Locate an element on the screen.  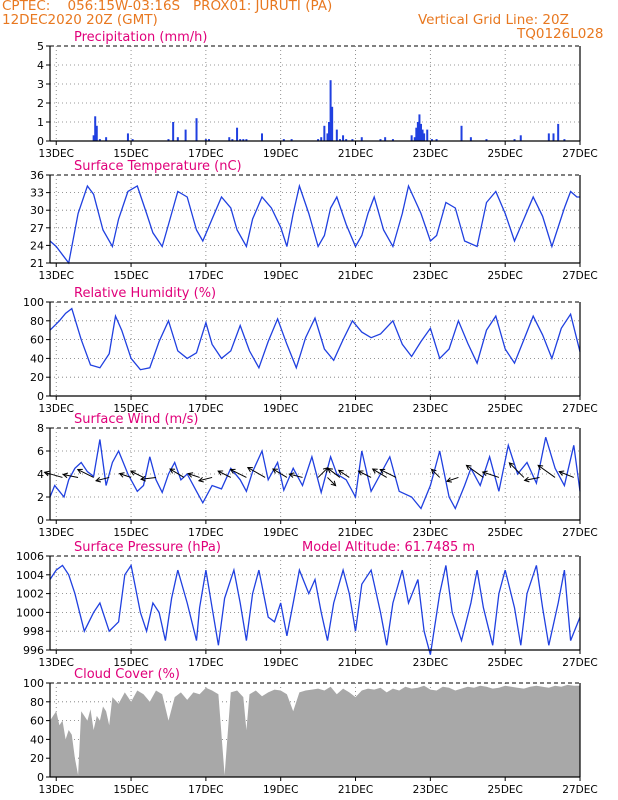
pres-xtick-label: 23DEC is located at coordinates (430, 663).